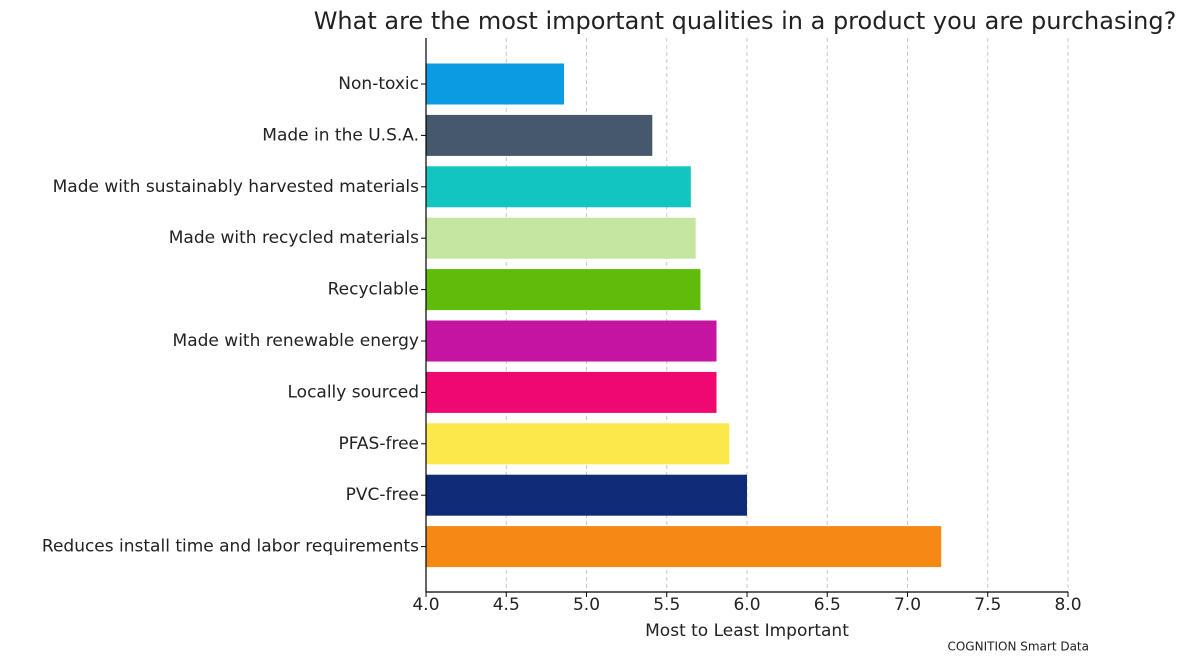 This screenshot has height=668, width=1200. I want to click on y-tick-label: Non-toxic, so click(378, 84).